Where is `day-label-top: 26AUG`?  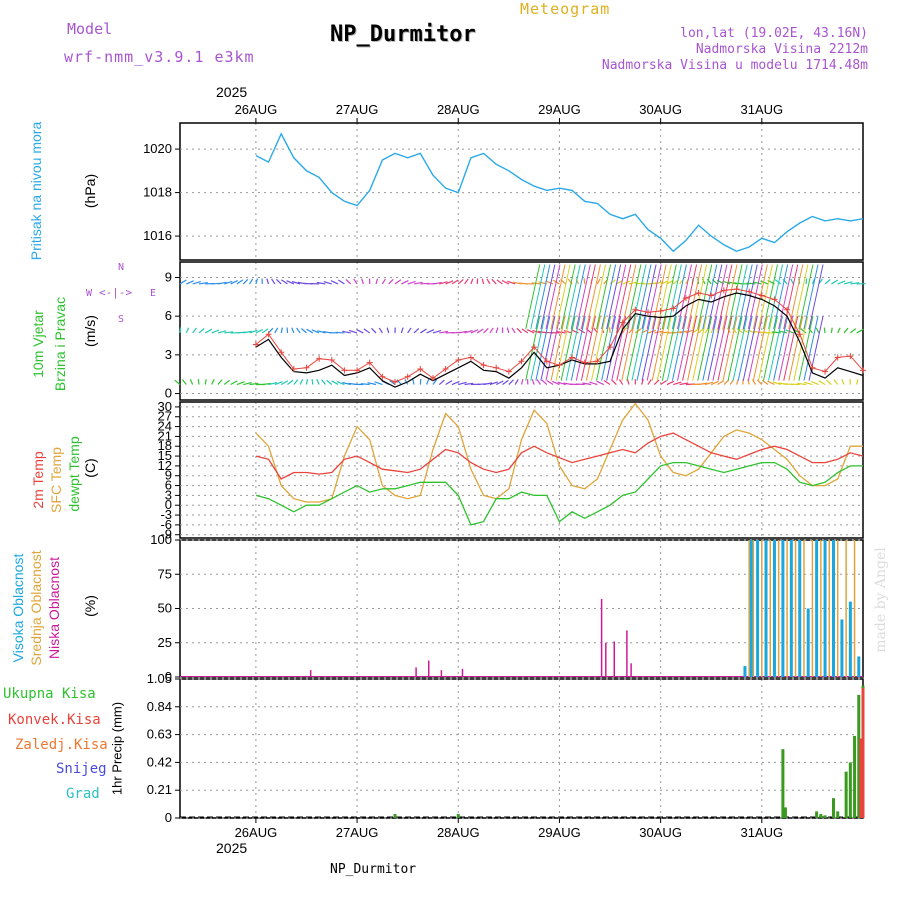
day-label-top: 26AUG is located at coordinates (256, 109).